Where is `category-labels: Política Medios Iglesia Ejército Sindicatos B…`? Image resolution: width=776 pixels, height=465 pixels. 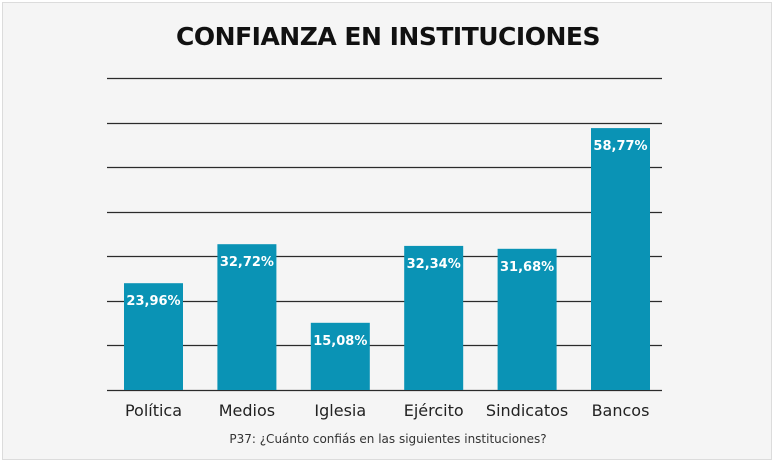 category-labels: Política Medios Iglesia Ejército Sindicatos B… is located at coordinates (387, 410).